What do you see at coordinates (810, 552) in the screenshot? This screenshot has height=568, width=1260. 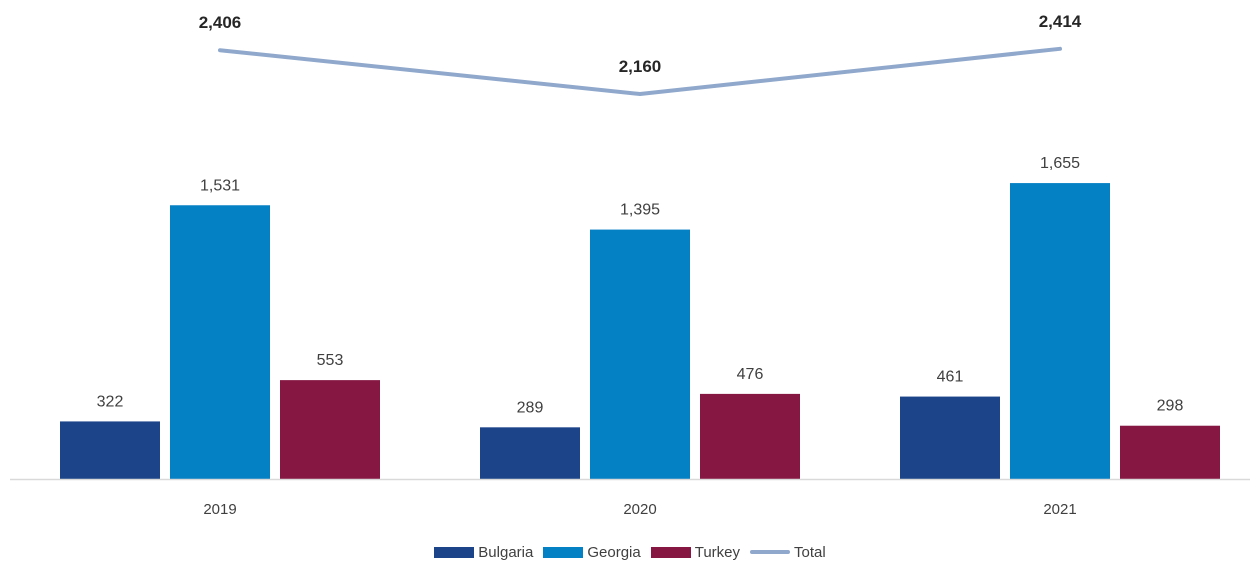 I see `legend-label-total: Total` at bounding box center [810, 552].